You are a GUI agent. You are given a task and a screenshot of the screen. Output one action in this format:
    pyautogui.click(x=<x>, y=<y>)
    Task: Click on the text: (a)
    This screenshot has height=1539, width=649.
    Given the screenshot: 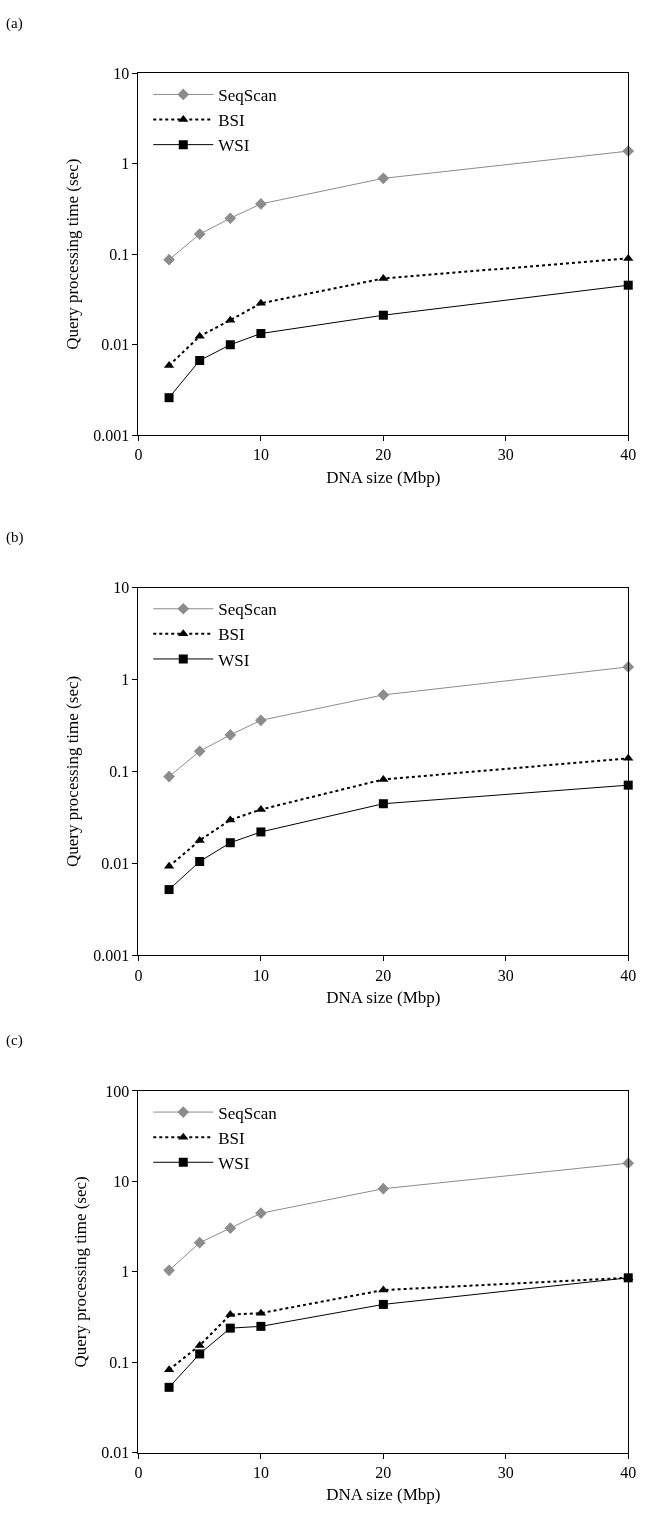 What is the action you would take?
    pyautogui.click(x=14, y=23)
    